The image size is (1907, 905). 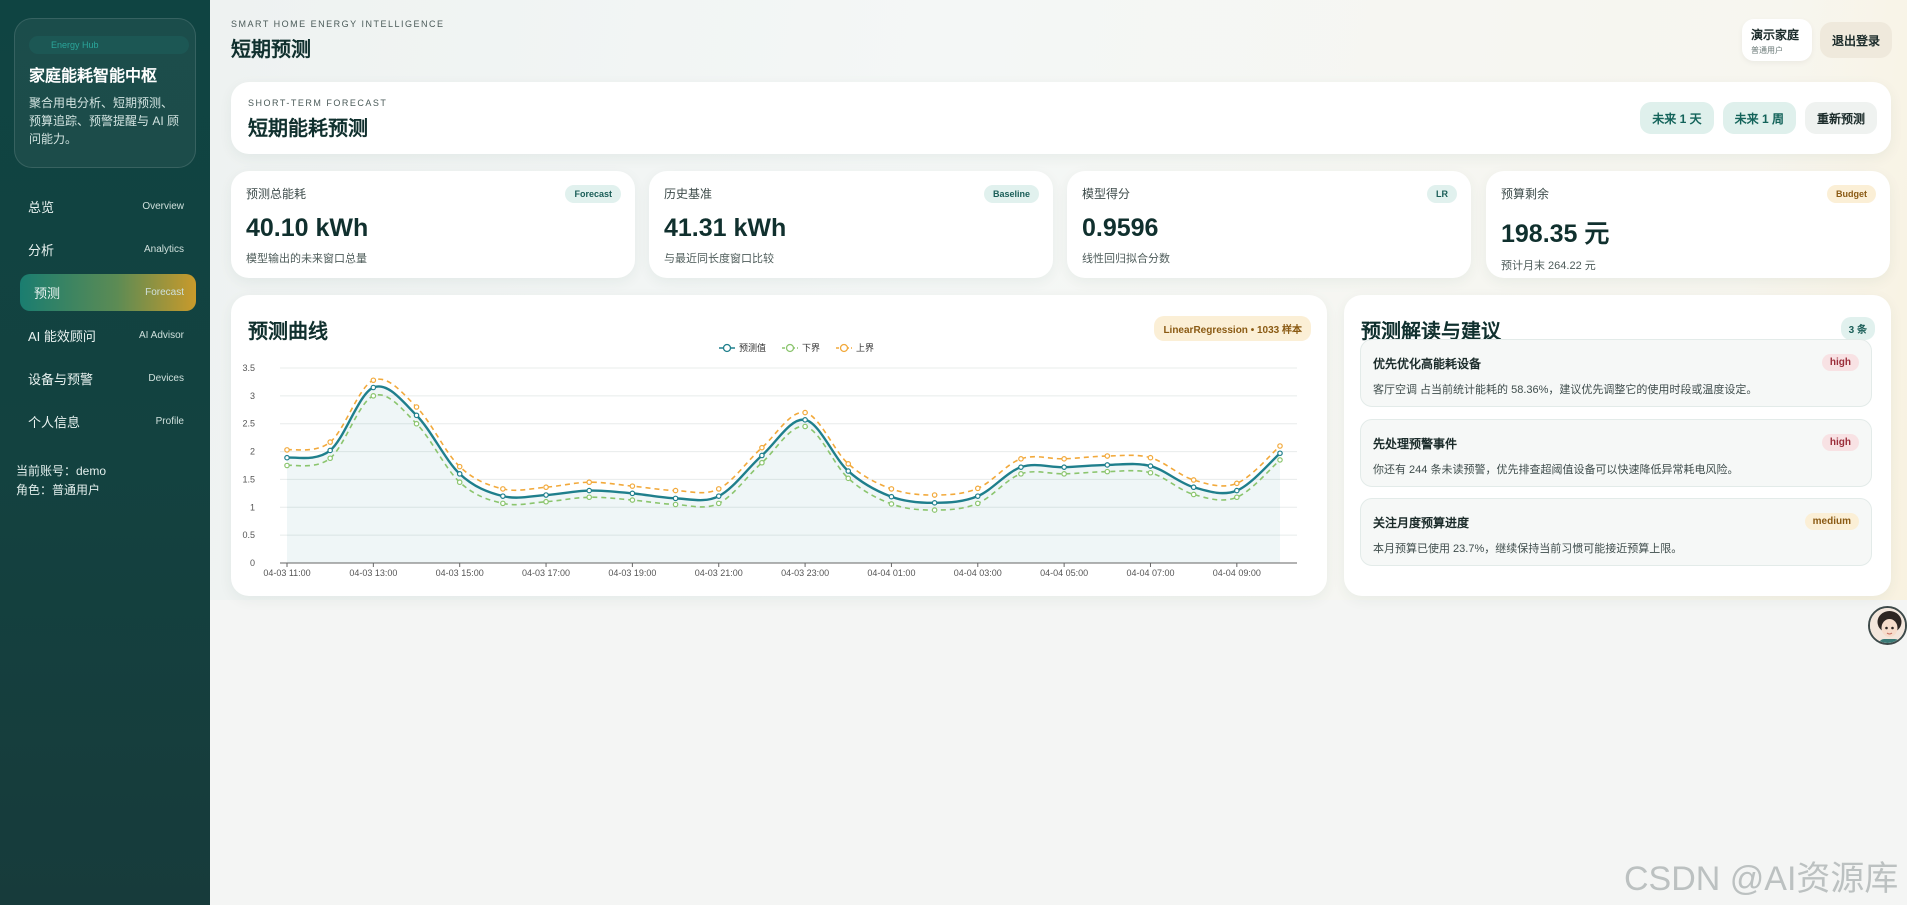 I want to click on watermark: CSDN @AI资源库, so click(x=1761, y=879).